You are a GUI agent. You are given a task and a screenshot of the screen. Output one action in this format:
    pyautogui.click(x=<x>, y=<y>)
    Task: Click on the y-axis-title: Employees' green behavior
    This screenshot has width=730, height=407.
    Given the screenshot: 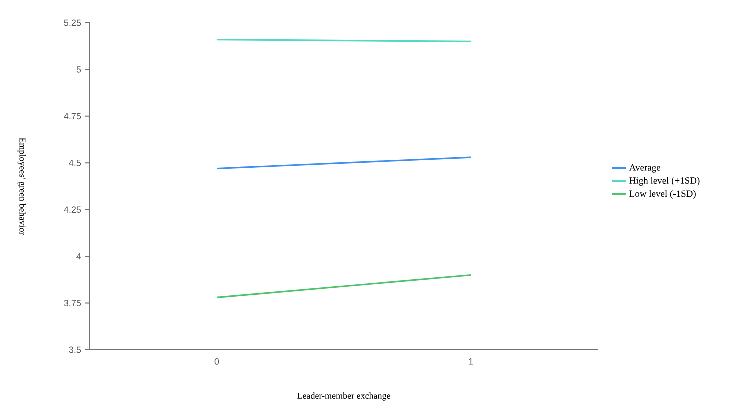 What is the action you would take?
    pyautogui.click(x=22, y=187)
    